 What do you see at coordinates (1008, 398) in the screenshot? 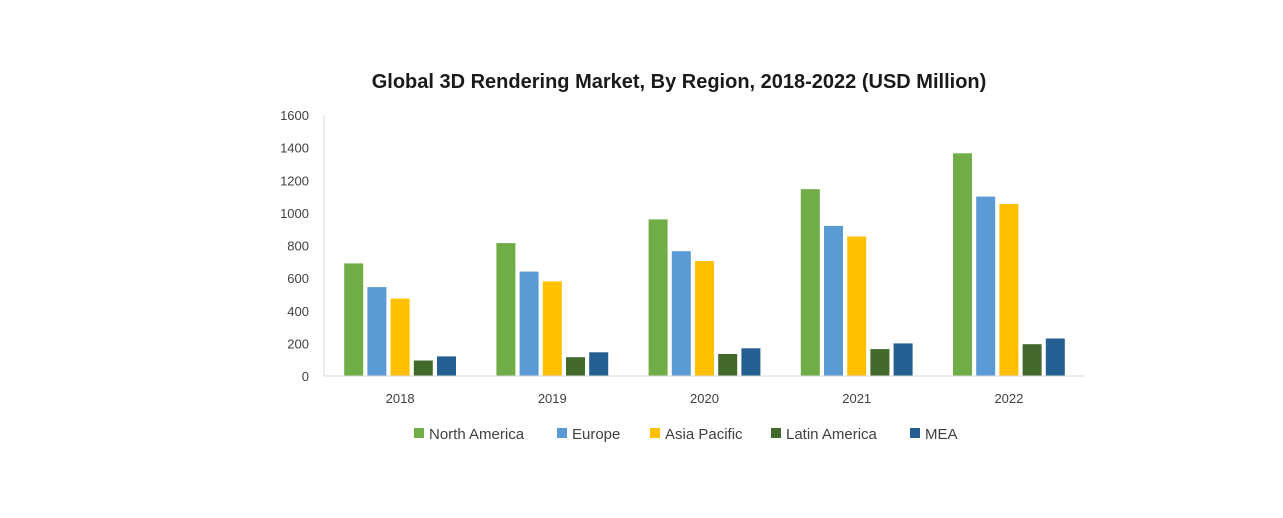
I see `x-tick-label: 2022` at bounding box center [1008, 398].